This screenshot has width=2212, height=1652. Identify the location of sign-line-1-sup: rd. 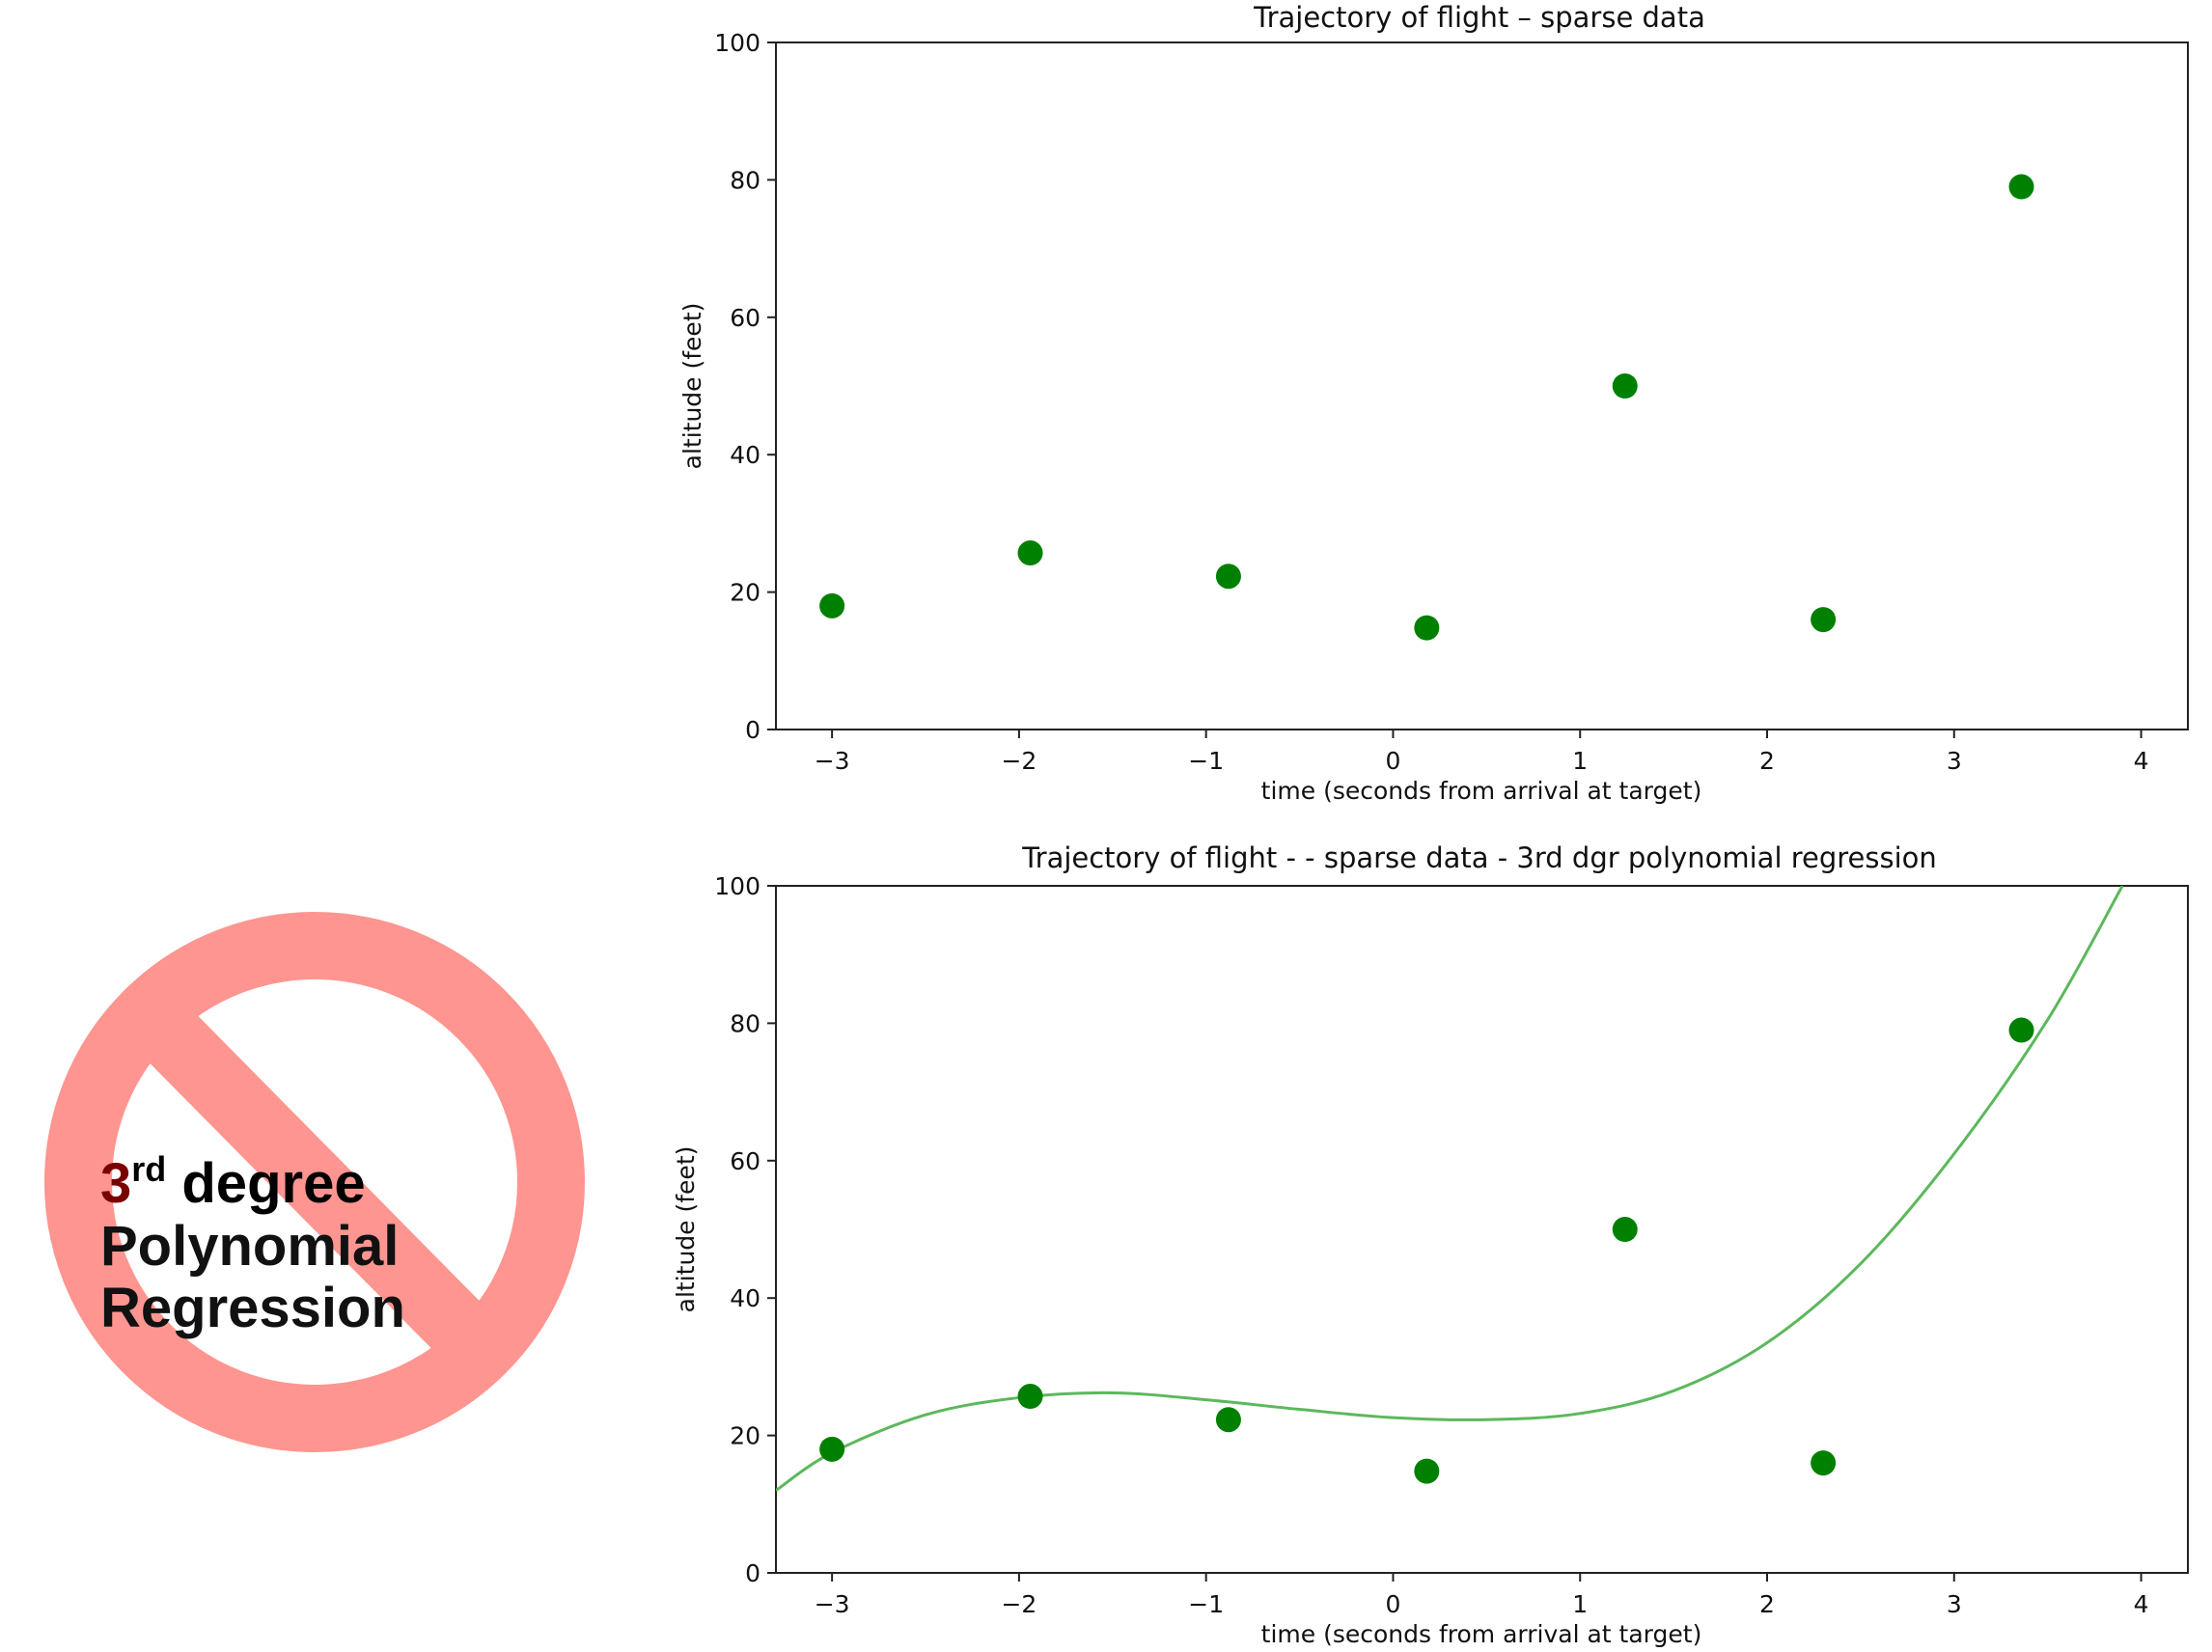
(148, 1169).